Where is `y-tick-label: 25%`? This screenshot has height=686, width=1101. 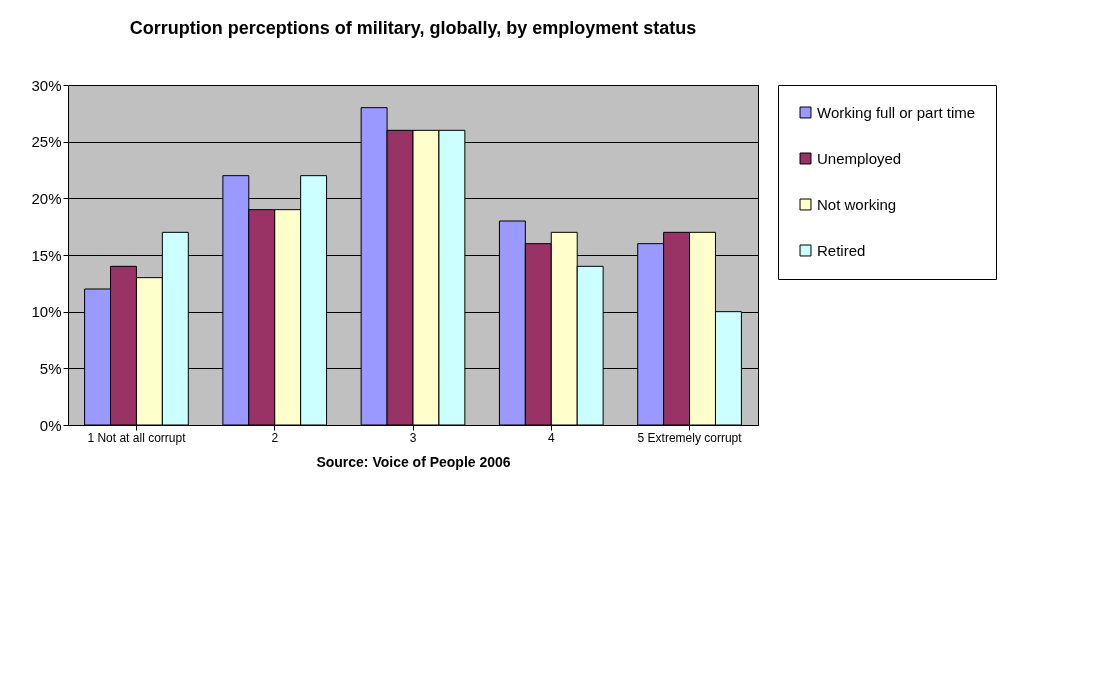
y-tick-label: 25% is located at coordinates (46, 142).